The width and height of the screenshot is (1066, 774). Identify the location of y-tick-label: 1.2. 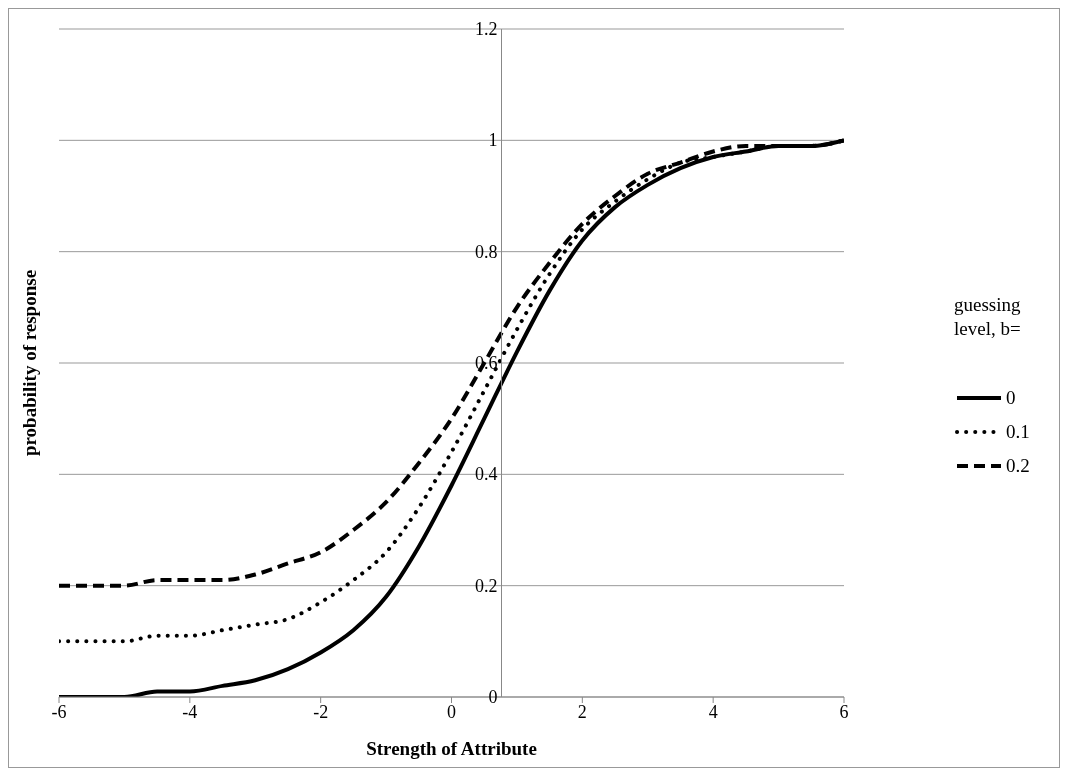
(486, 29).